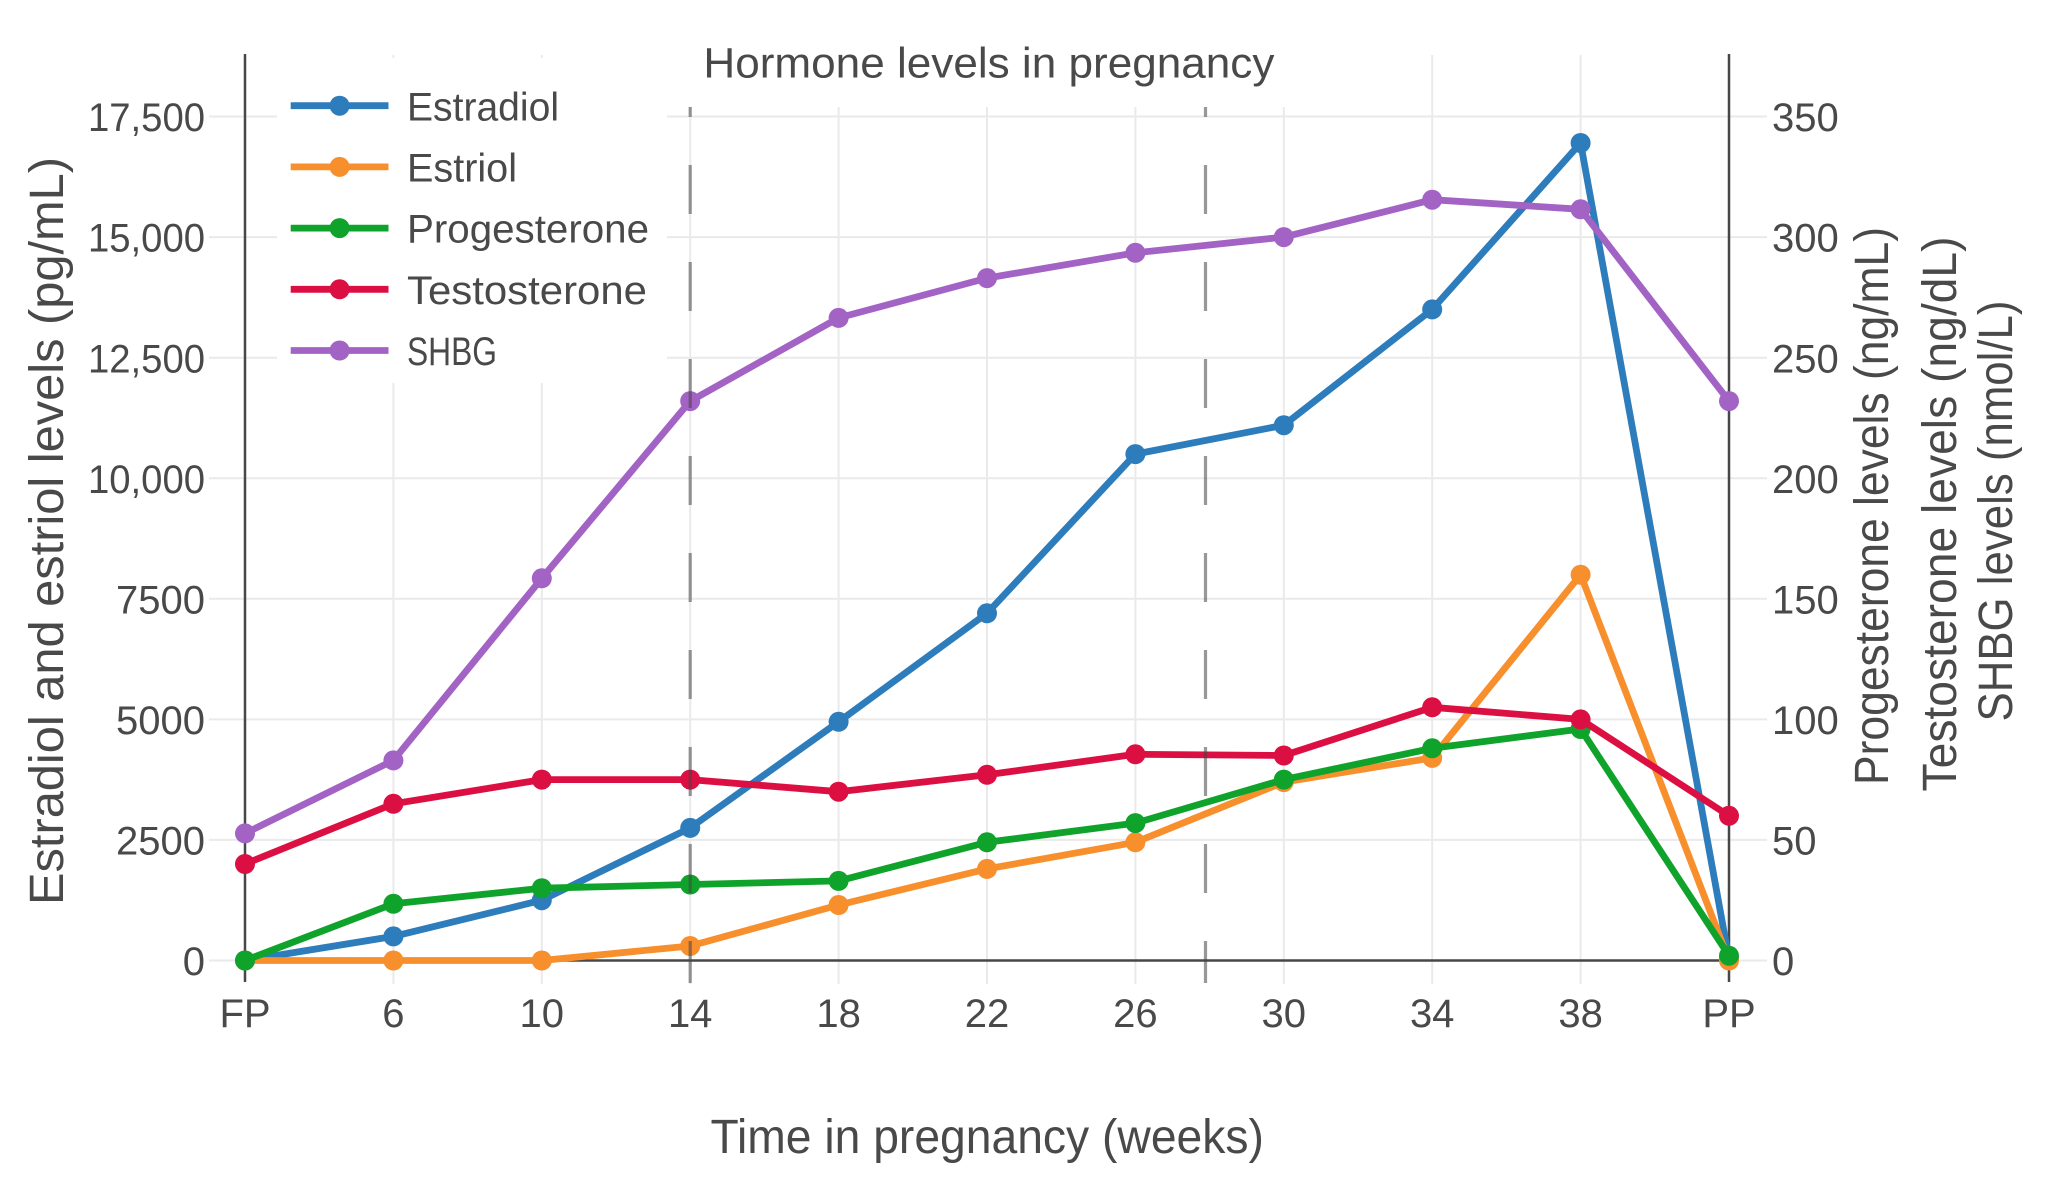  What do you see at coordinates (1135, 1014) in the screenshot?
I see `svg-text: 26` at bounding box center [1135, 1014].